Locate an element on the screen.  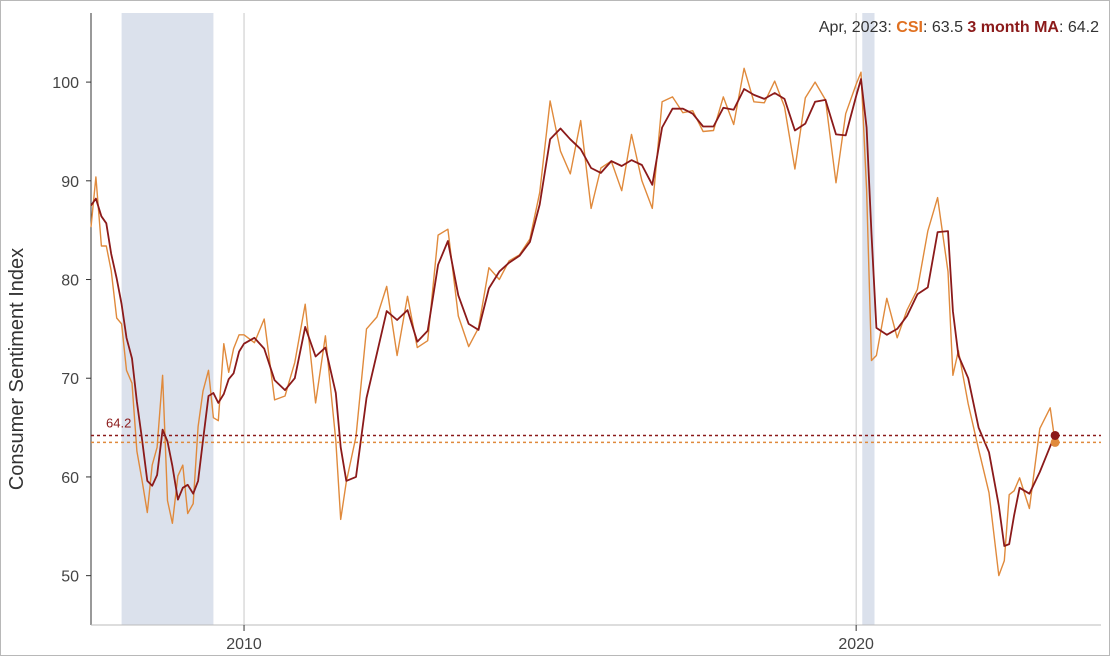
readout-ma-label: 3 month MA is located at coordinates (1013, 27).